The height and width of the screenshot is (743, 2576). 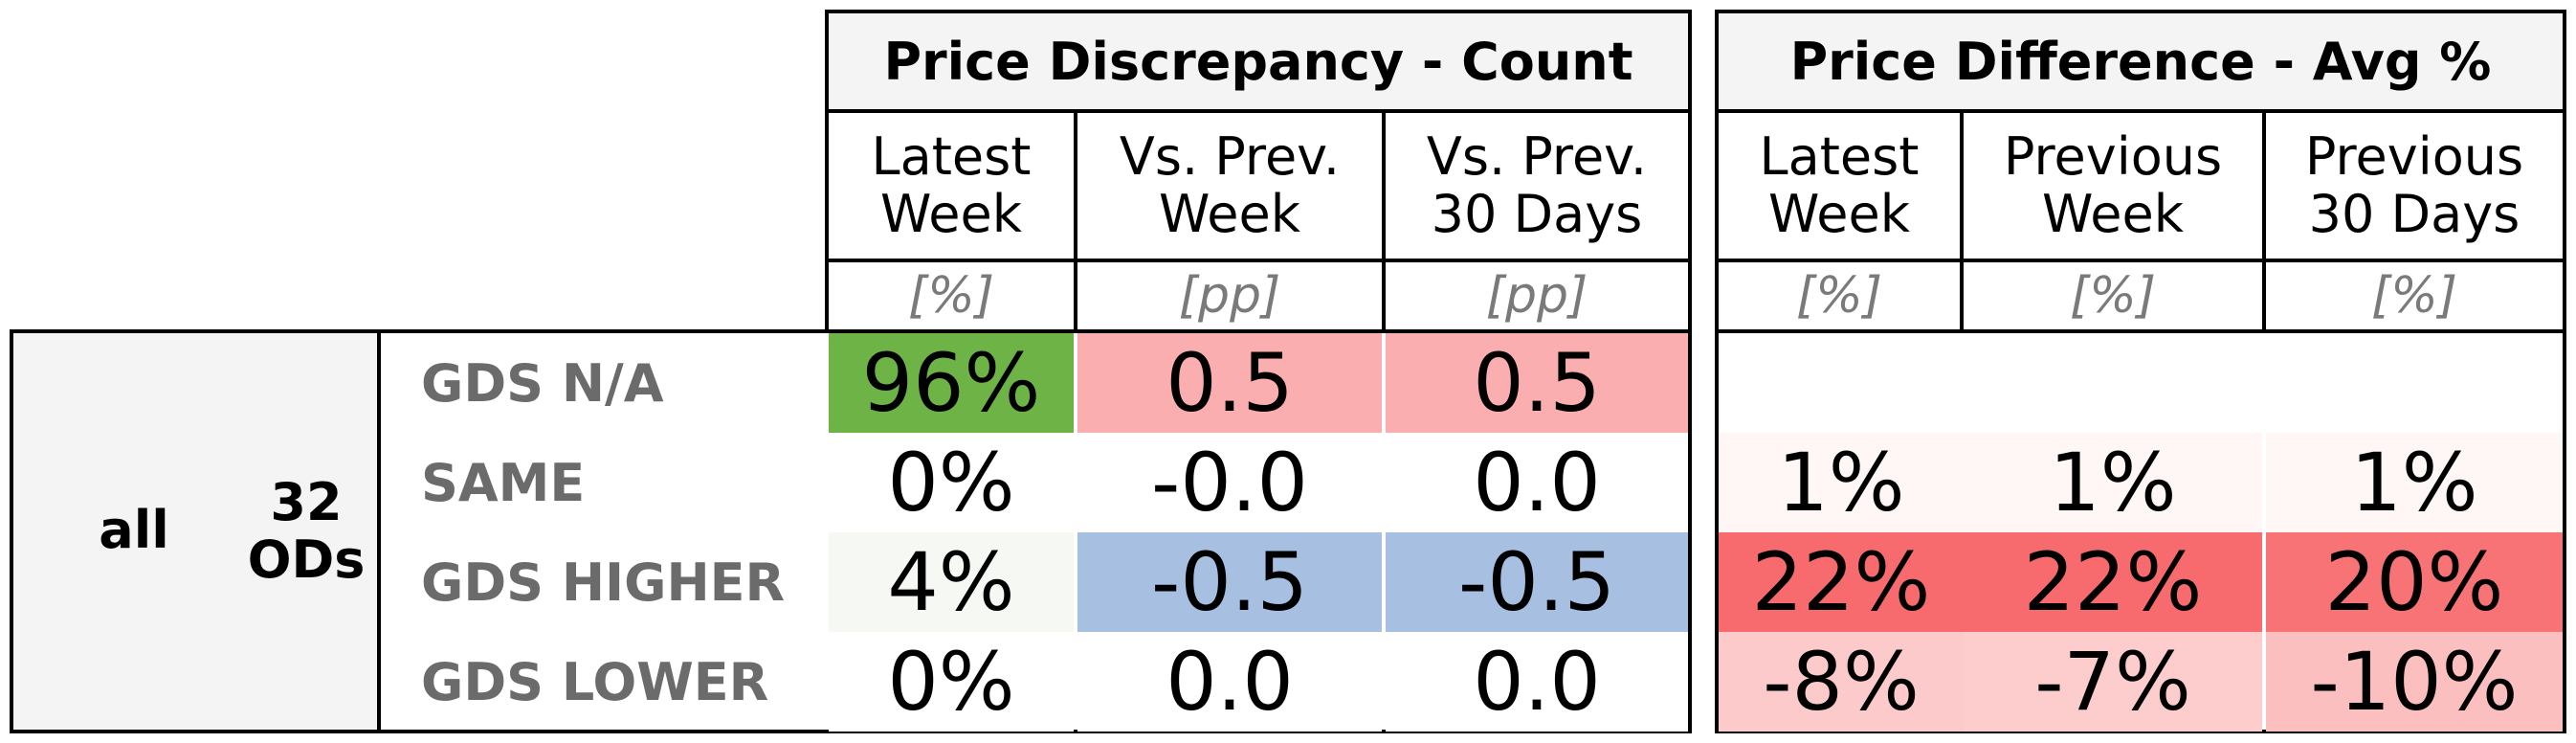 What do you see at coordinates (1537, 185) in the screenshot?
I see `count-col-header: Vs. Prev. 30 Days` at bounding box center [1537, 185].